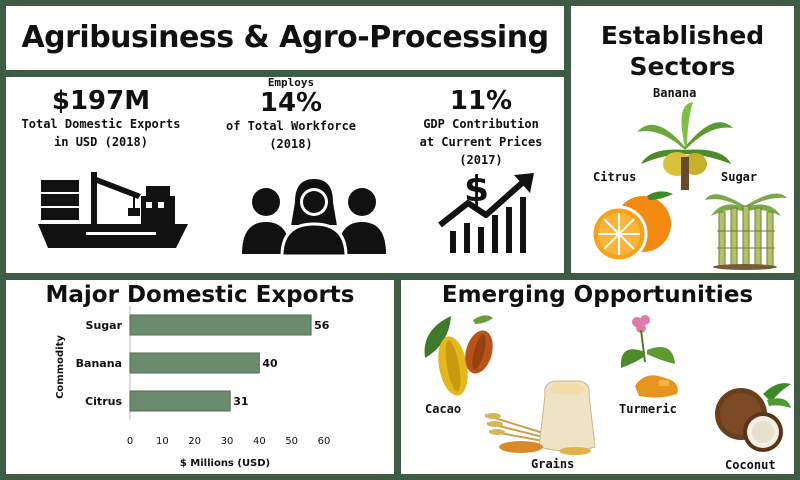 The image size is (800, 480). I want to click on category-label: Citrus, so click(103, 401).